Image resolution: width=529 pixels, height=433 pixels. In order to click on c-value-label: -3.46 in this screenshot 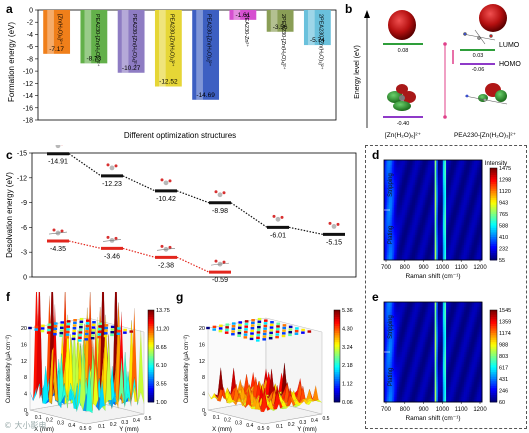, I will do `click(112, 256)`.